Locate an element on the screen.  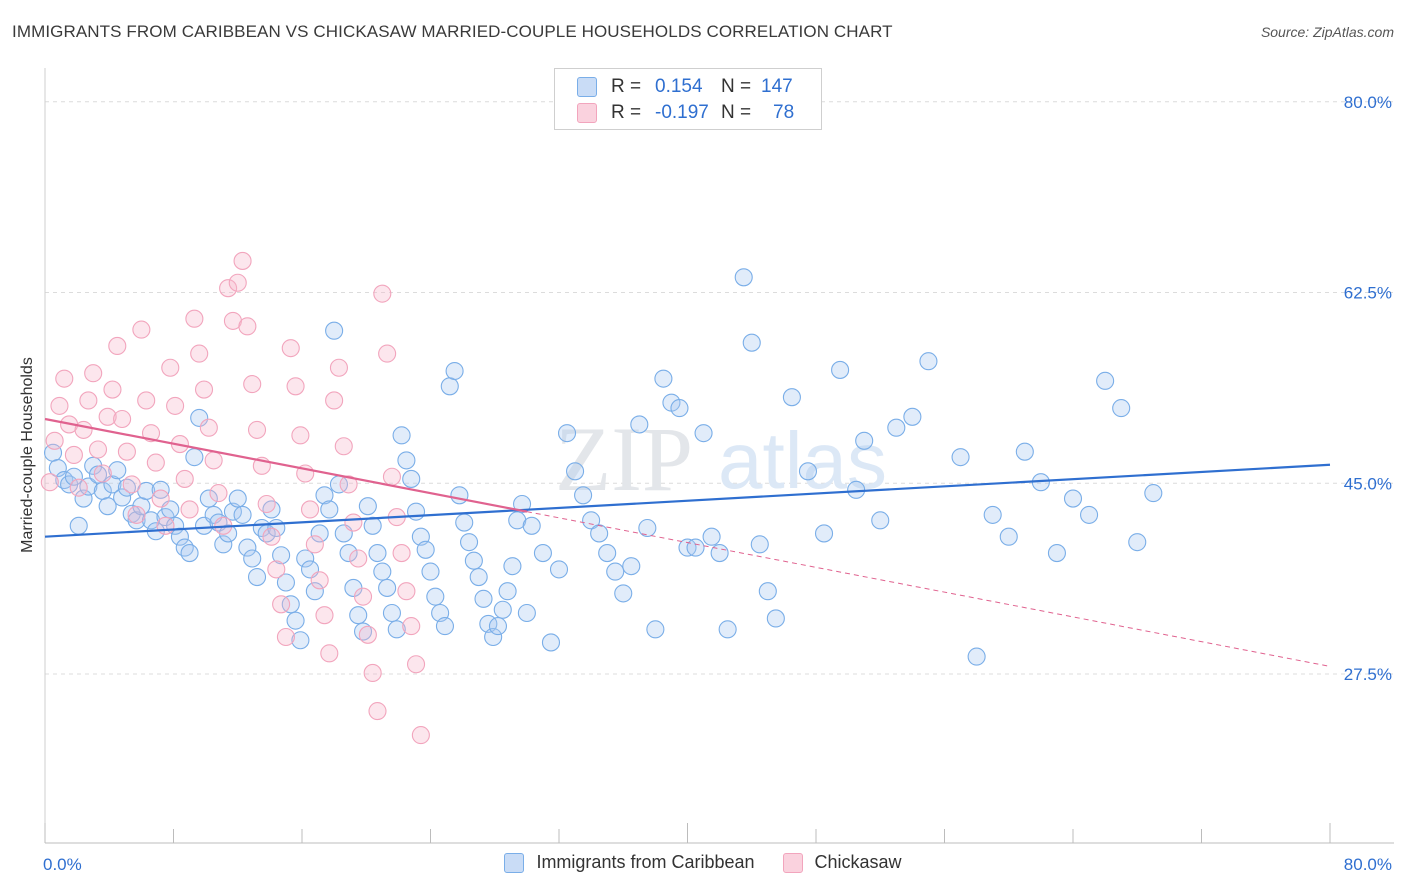
legend-n-value: 147 is located at coordinates (777, 86).